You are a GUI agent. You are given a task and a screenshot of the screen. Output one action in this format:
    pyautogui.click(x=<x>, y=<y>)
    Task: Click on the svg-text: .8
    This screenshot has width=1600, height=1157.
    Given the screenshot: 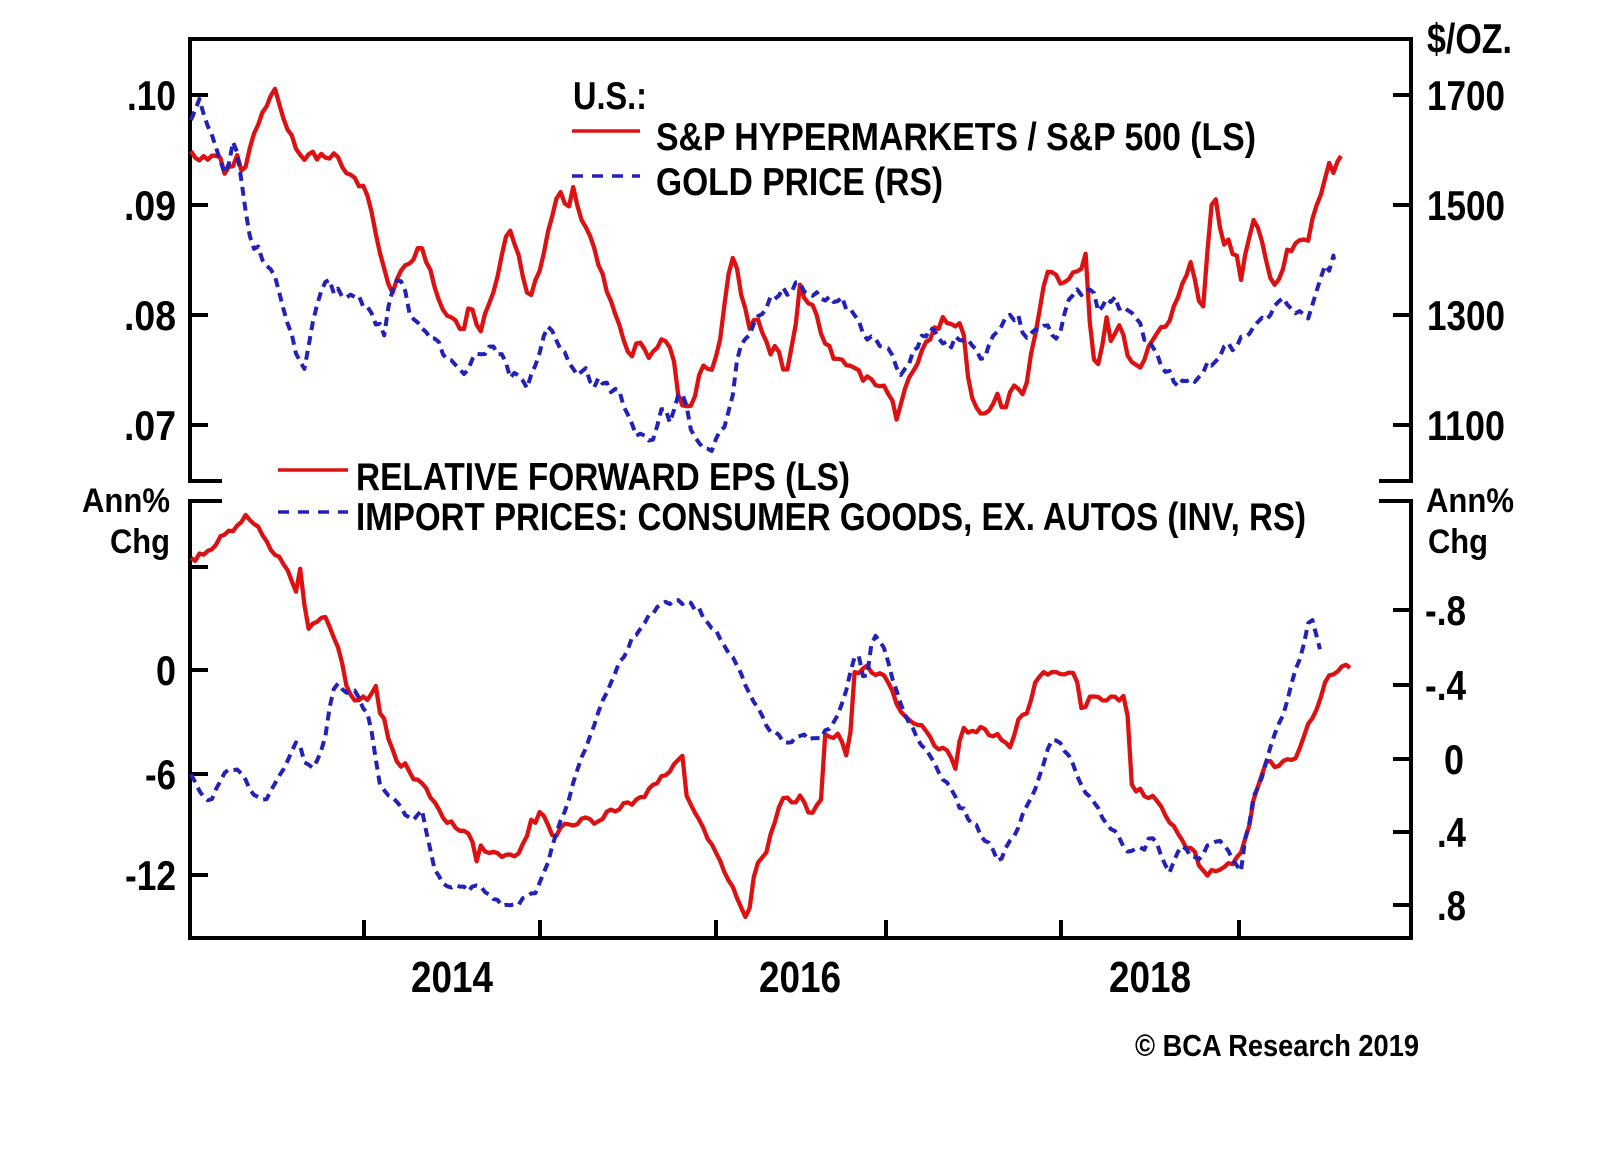 What is the action you would take?
    pyautogui.click(x=1451, y=905)
    